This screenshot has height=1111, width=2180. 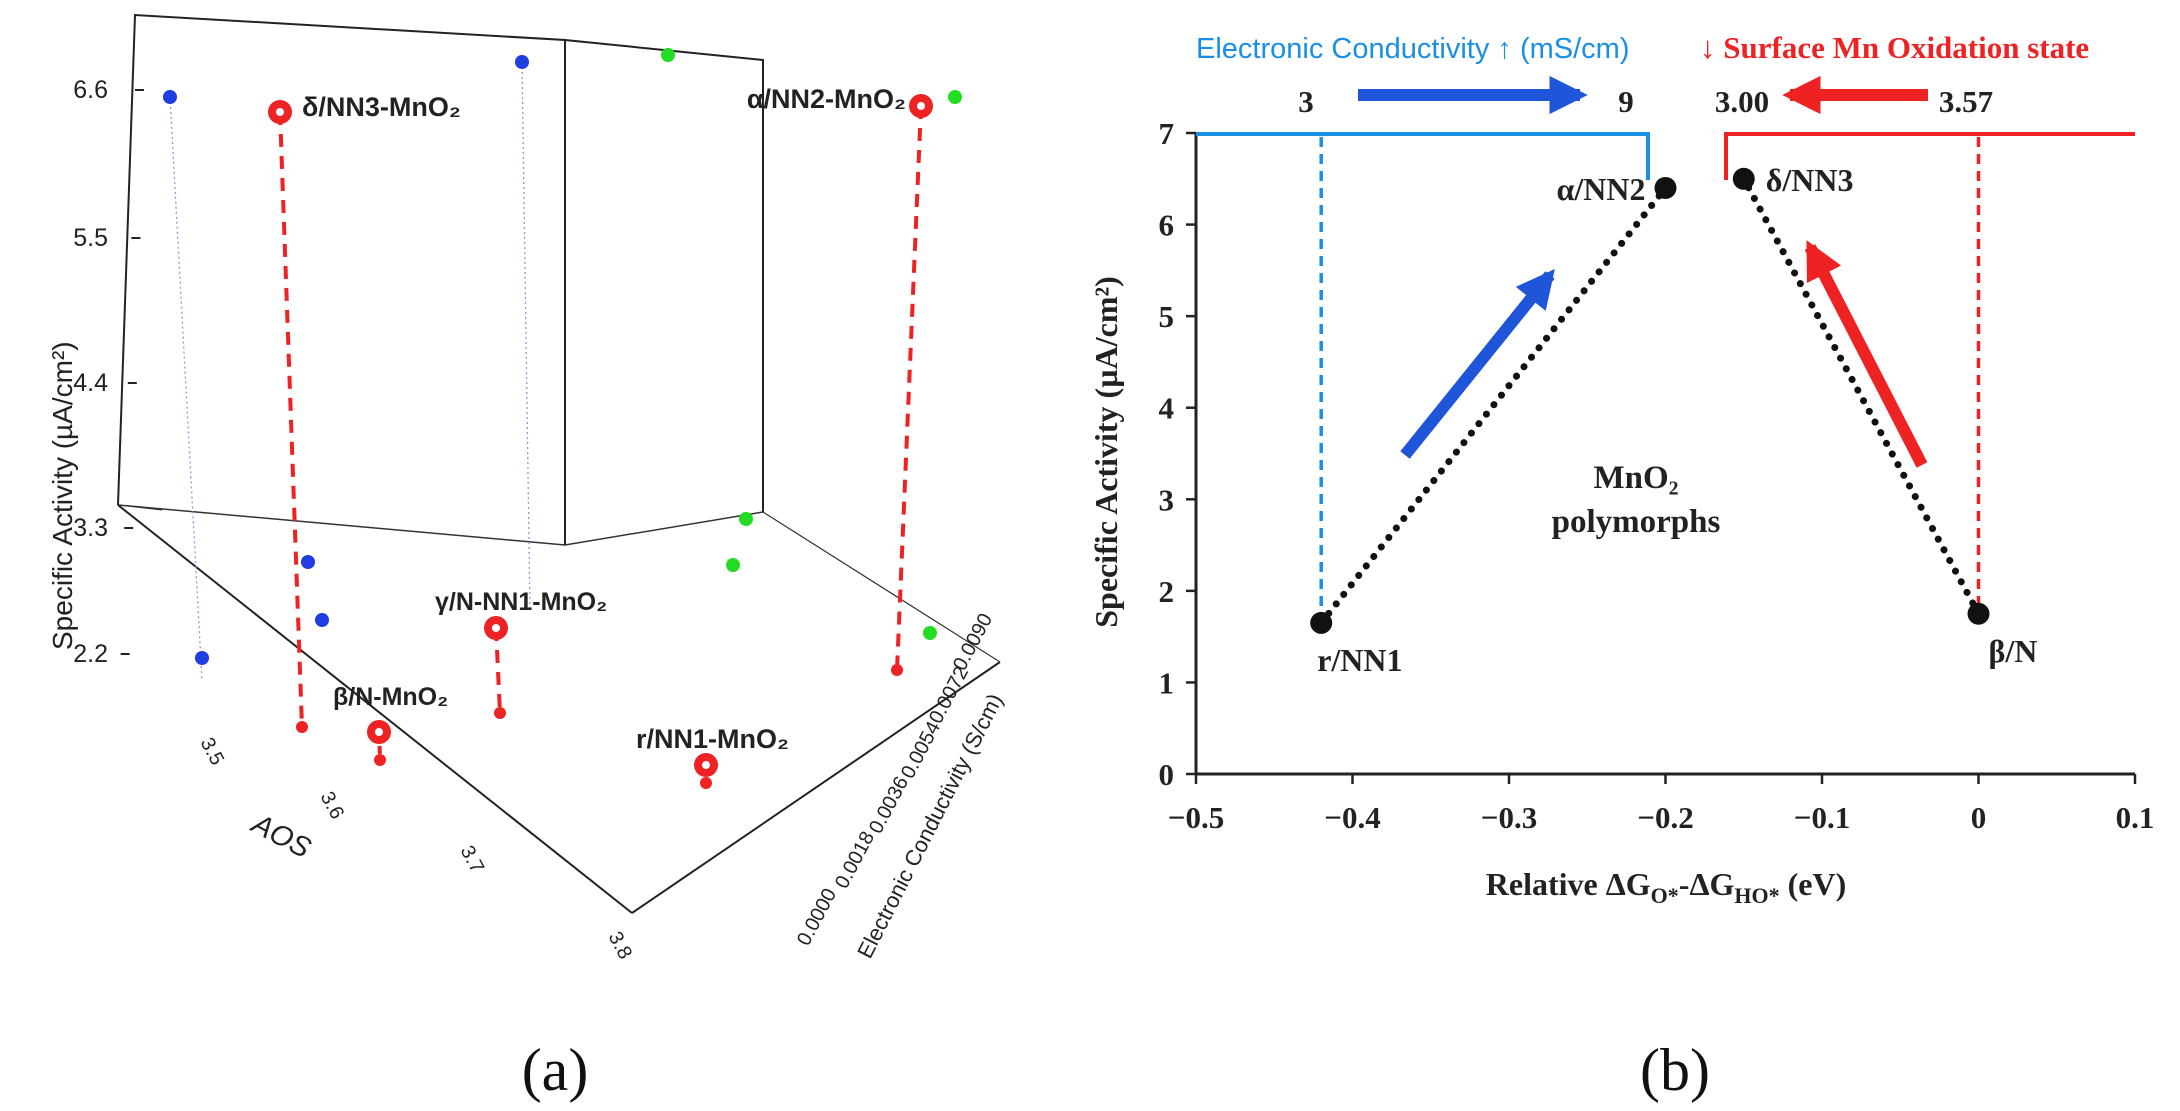 I want to click on point-label: α/NN2-MnO₂, so click(x=826, y=99).